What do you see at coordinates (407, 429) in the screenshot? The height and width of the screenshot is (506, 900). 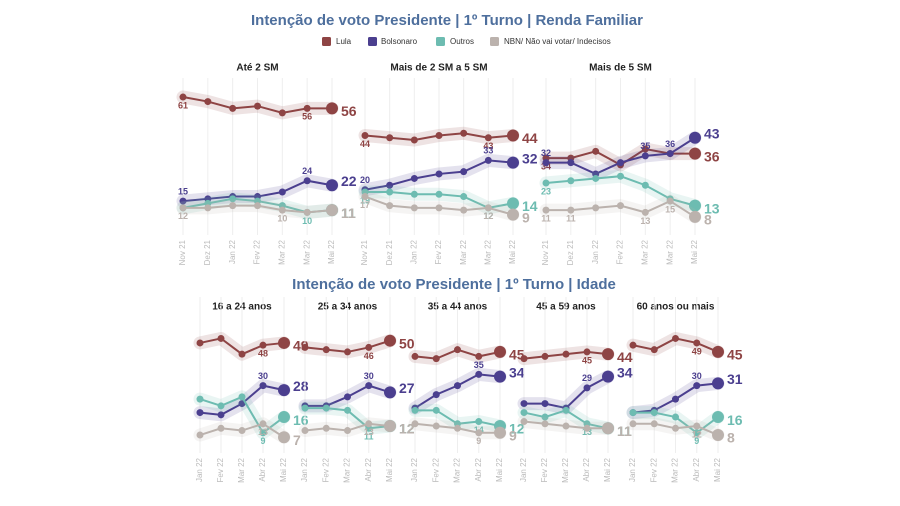 I see `data-label: 12` at bounding box center [407, 429].